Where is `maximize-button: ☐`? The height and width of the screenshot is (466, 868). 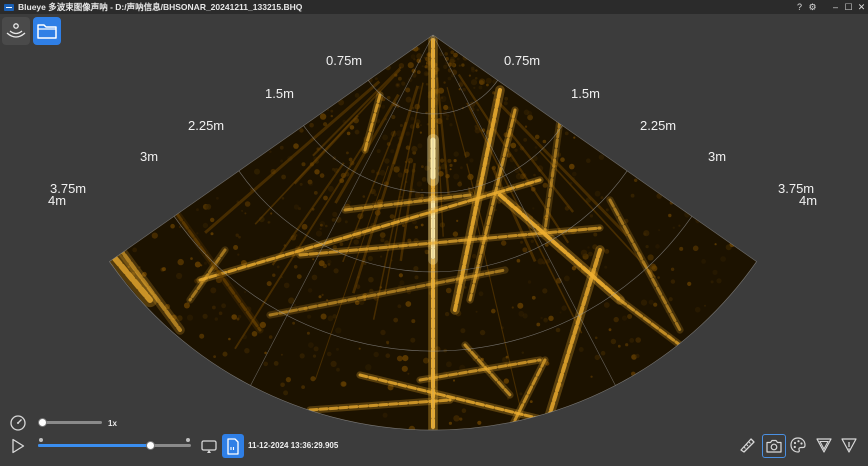 maximize-button: ☐ is located at coordinates (848, 6).